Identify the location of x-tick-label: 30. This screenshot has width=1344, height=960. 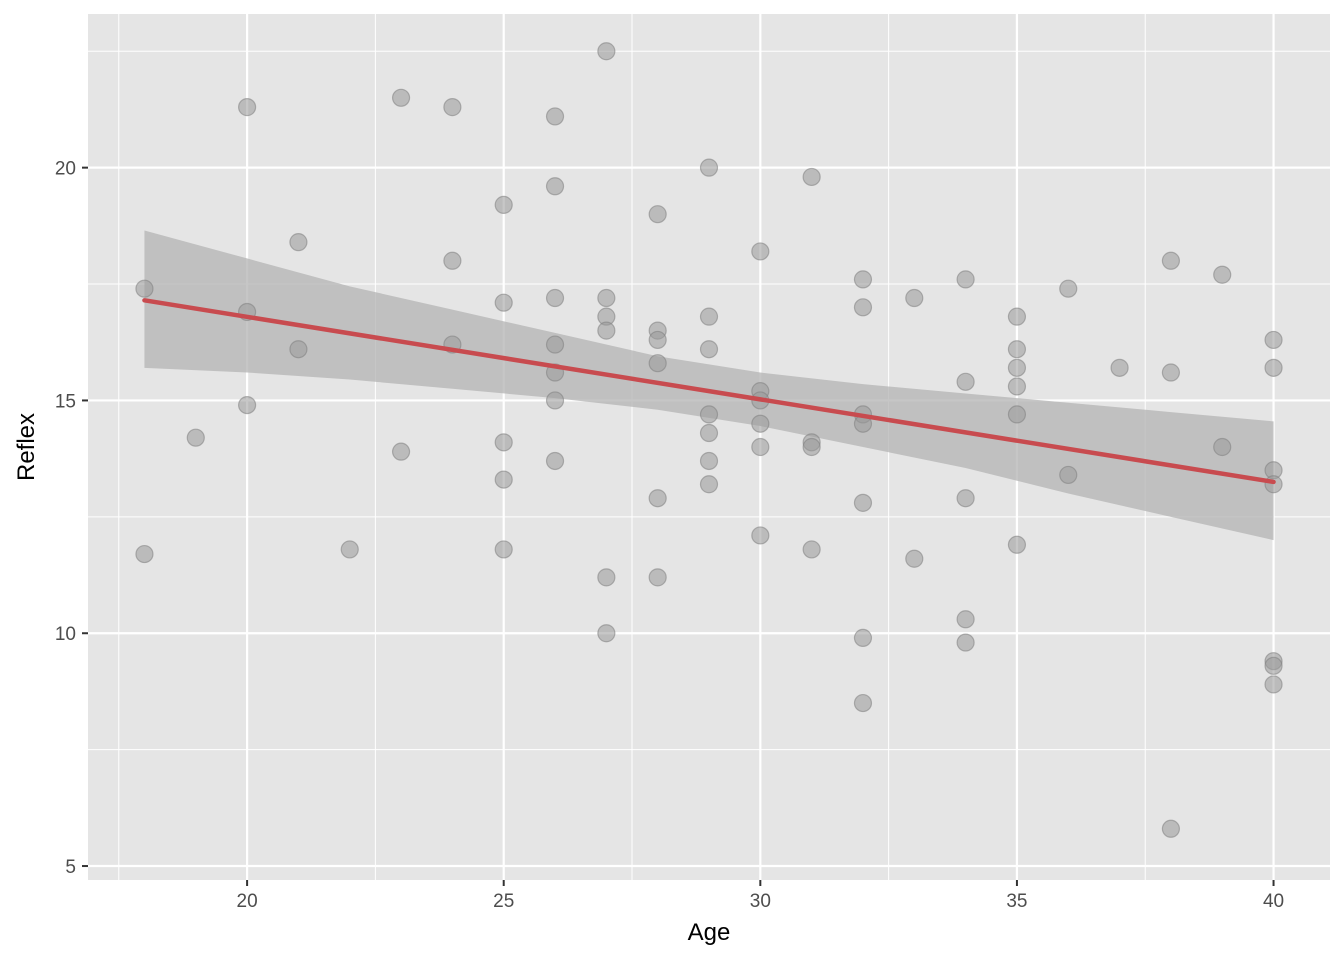
(760, 901).